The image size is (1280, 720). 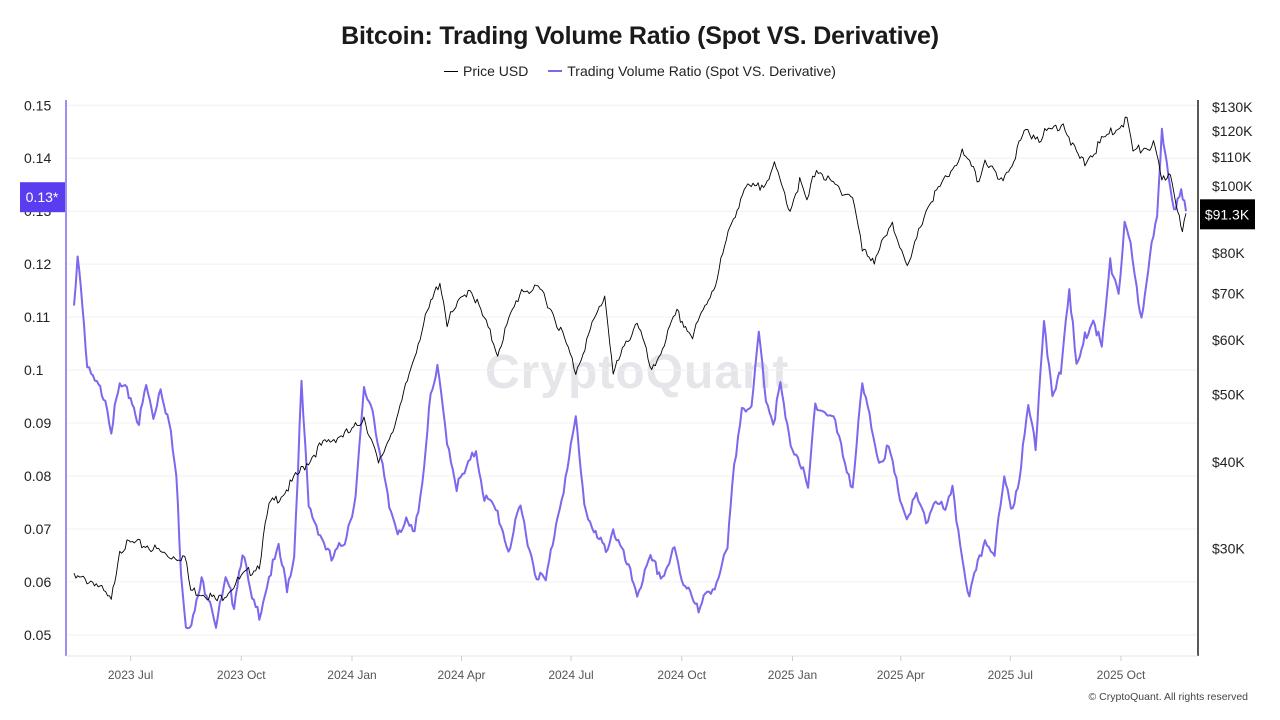 What do you see at coordinates (34, 370) in the screenshot?
I see `left-tick-label: 0.1` at bounding box center [34, 370].